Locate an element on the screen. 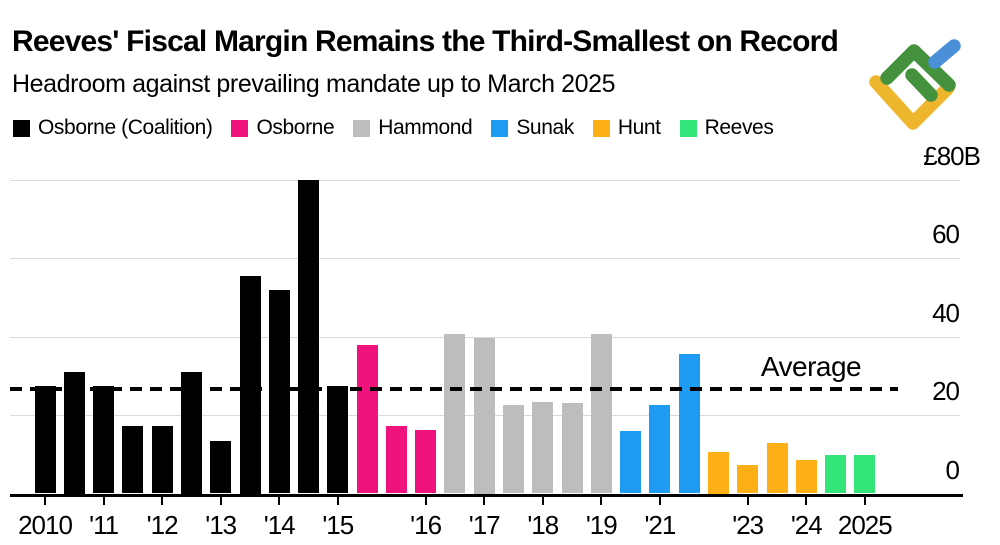 The image size is (1000, 545). y-axis-label: 20 is located at coordinates (946, 391).